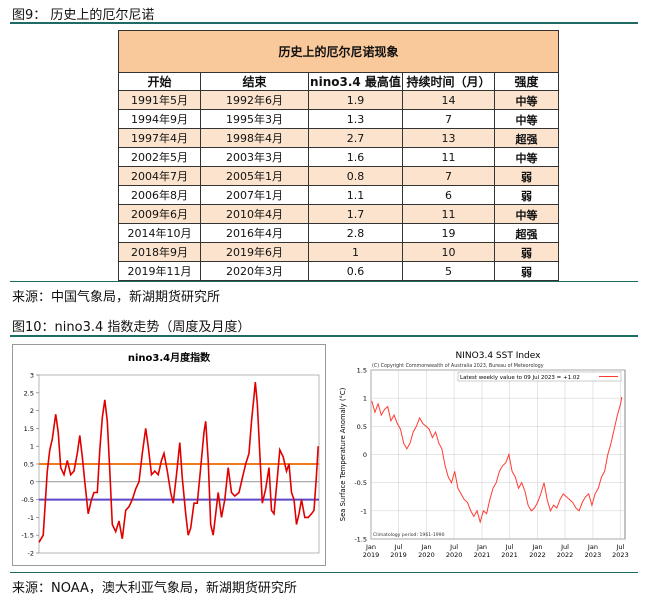  What do you see at coordinates (159, 233) in the screenshot?
I see `table-cell-start: 2014年10月` at bounding box center [159, 233].